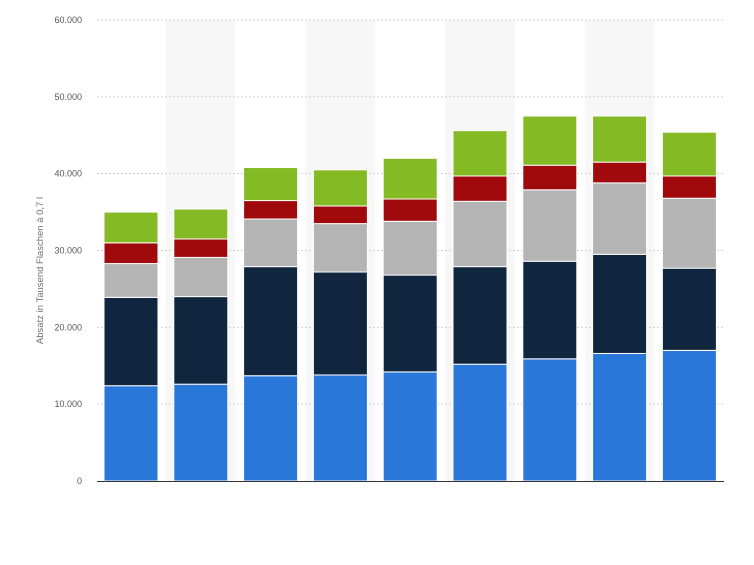 The width and height of the screenshot is (754, 565). I want to click on y-tick-label: 30.000, so click(68, 251).